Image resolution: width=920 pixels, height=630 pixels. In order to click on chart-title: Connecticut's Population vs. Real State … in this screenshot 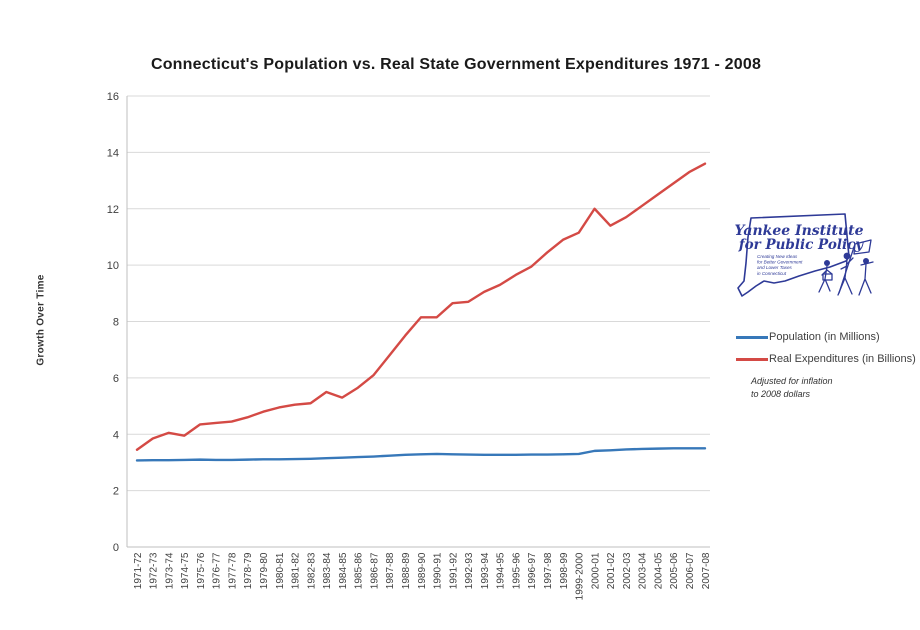, I will do `click(456, 64)`.